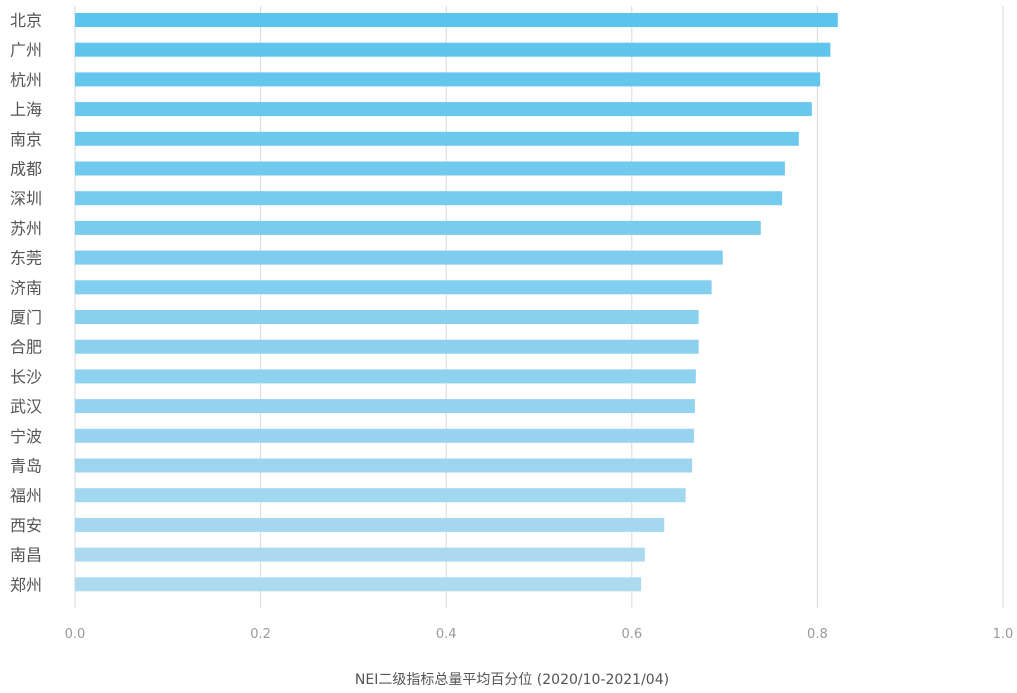  I want to click on category-label: 青岛, so click(26, 466).